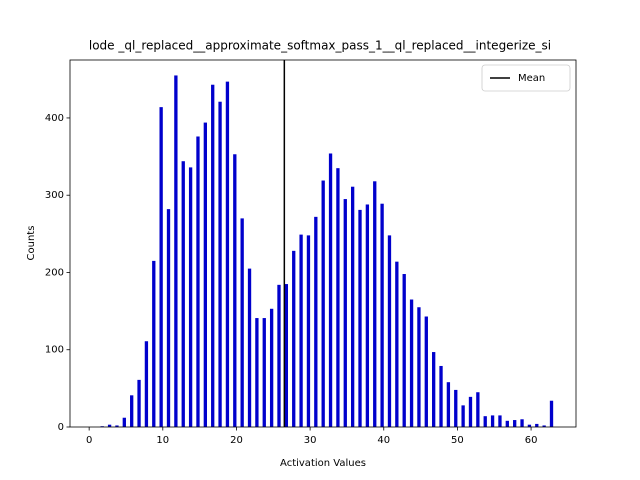 The width and height of the screenshot is (640, 480). Describe the element at coordinates (323, 463) in the screenshot. I see `x-axis-label: Activation Values` at that location.